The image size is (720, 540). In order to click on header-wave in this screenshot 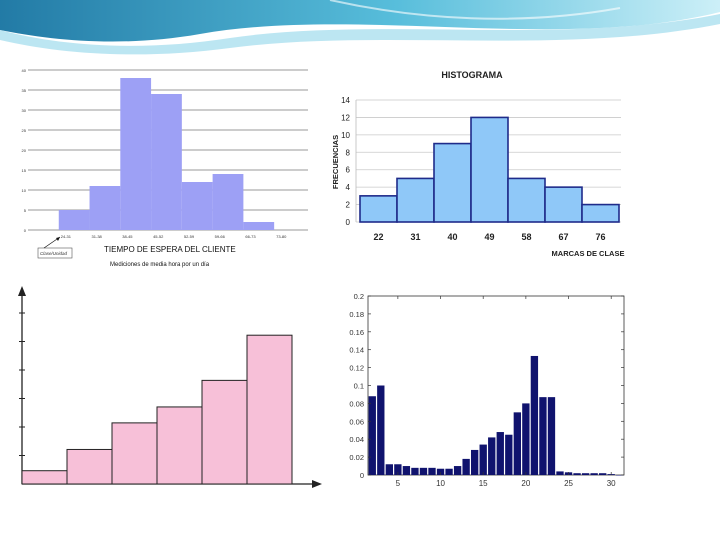, I will do `click(360, 21)`.